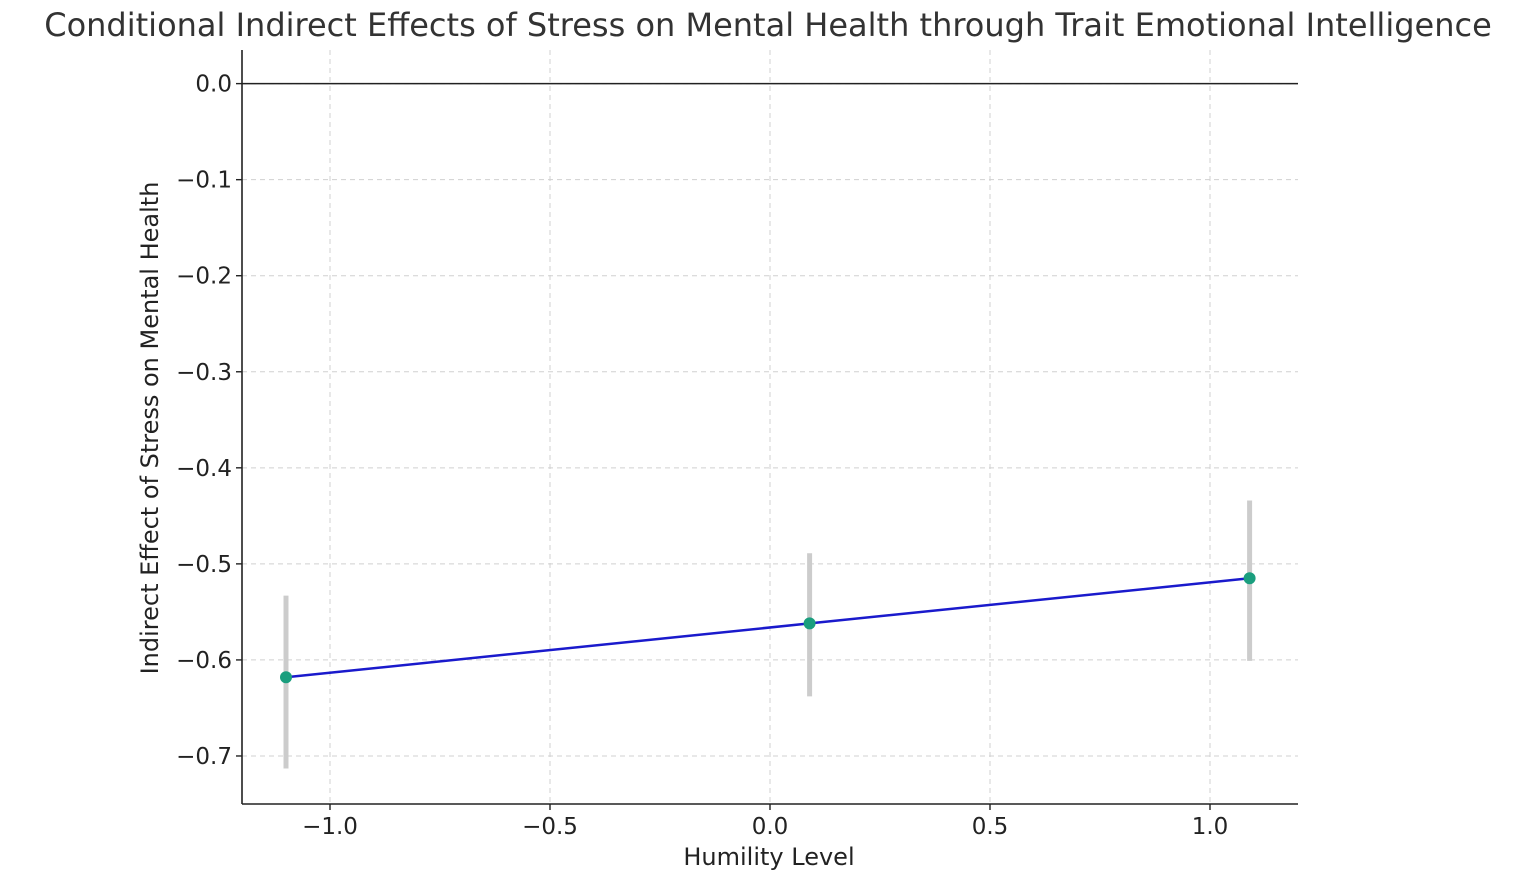  I want to click on data-points, so click(768, 628).